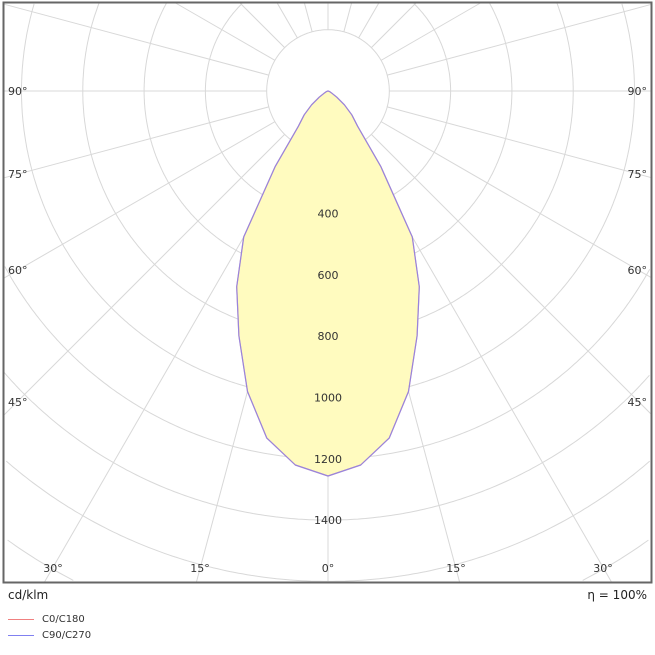 This screenshot has width=655, height=655. What do you see at coordinates (328, 214) in the screenshot?
I see `radial-tick-label: 400` at bounding box center [328, 214].